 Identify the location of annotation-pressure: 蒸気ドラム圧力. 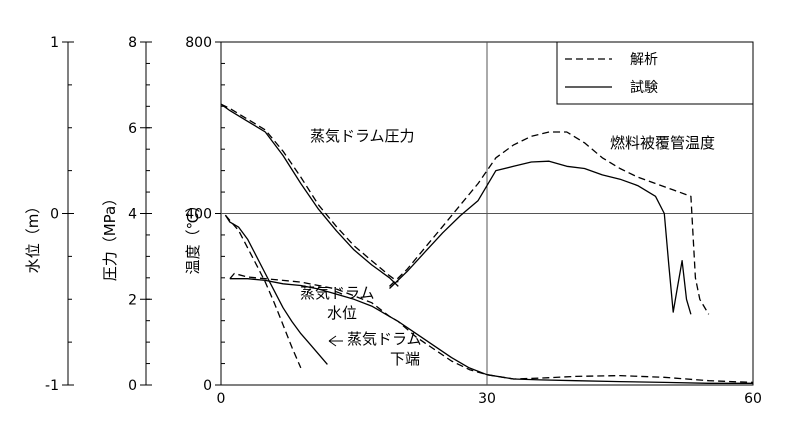
(362, 136).